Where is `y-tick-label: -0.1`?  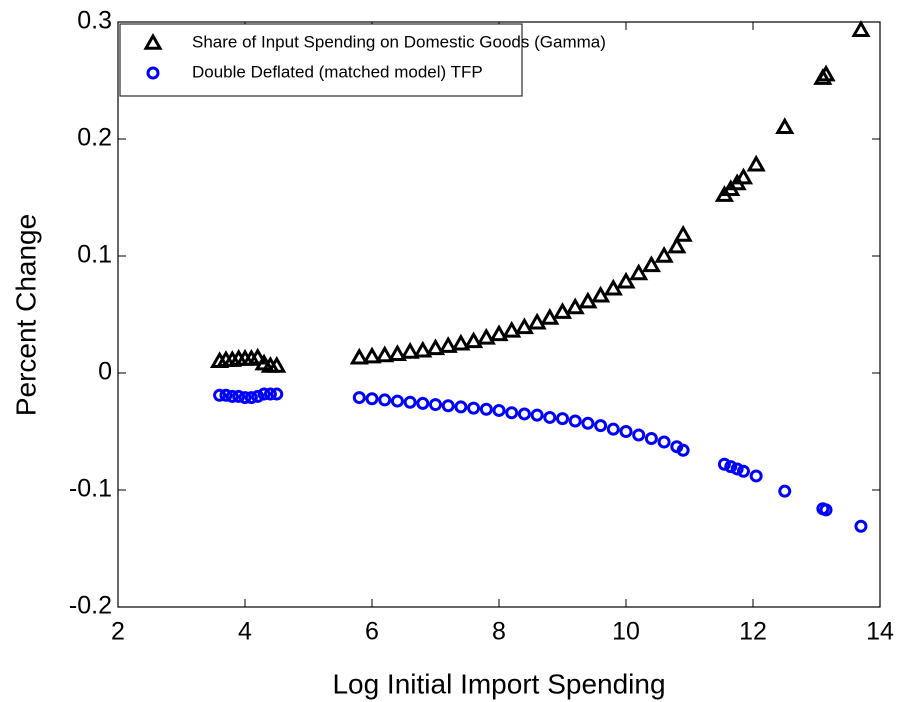
y-tick-label: -0.1 is located at coordinates (90, 489).